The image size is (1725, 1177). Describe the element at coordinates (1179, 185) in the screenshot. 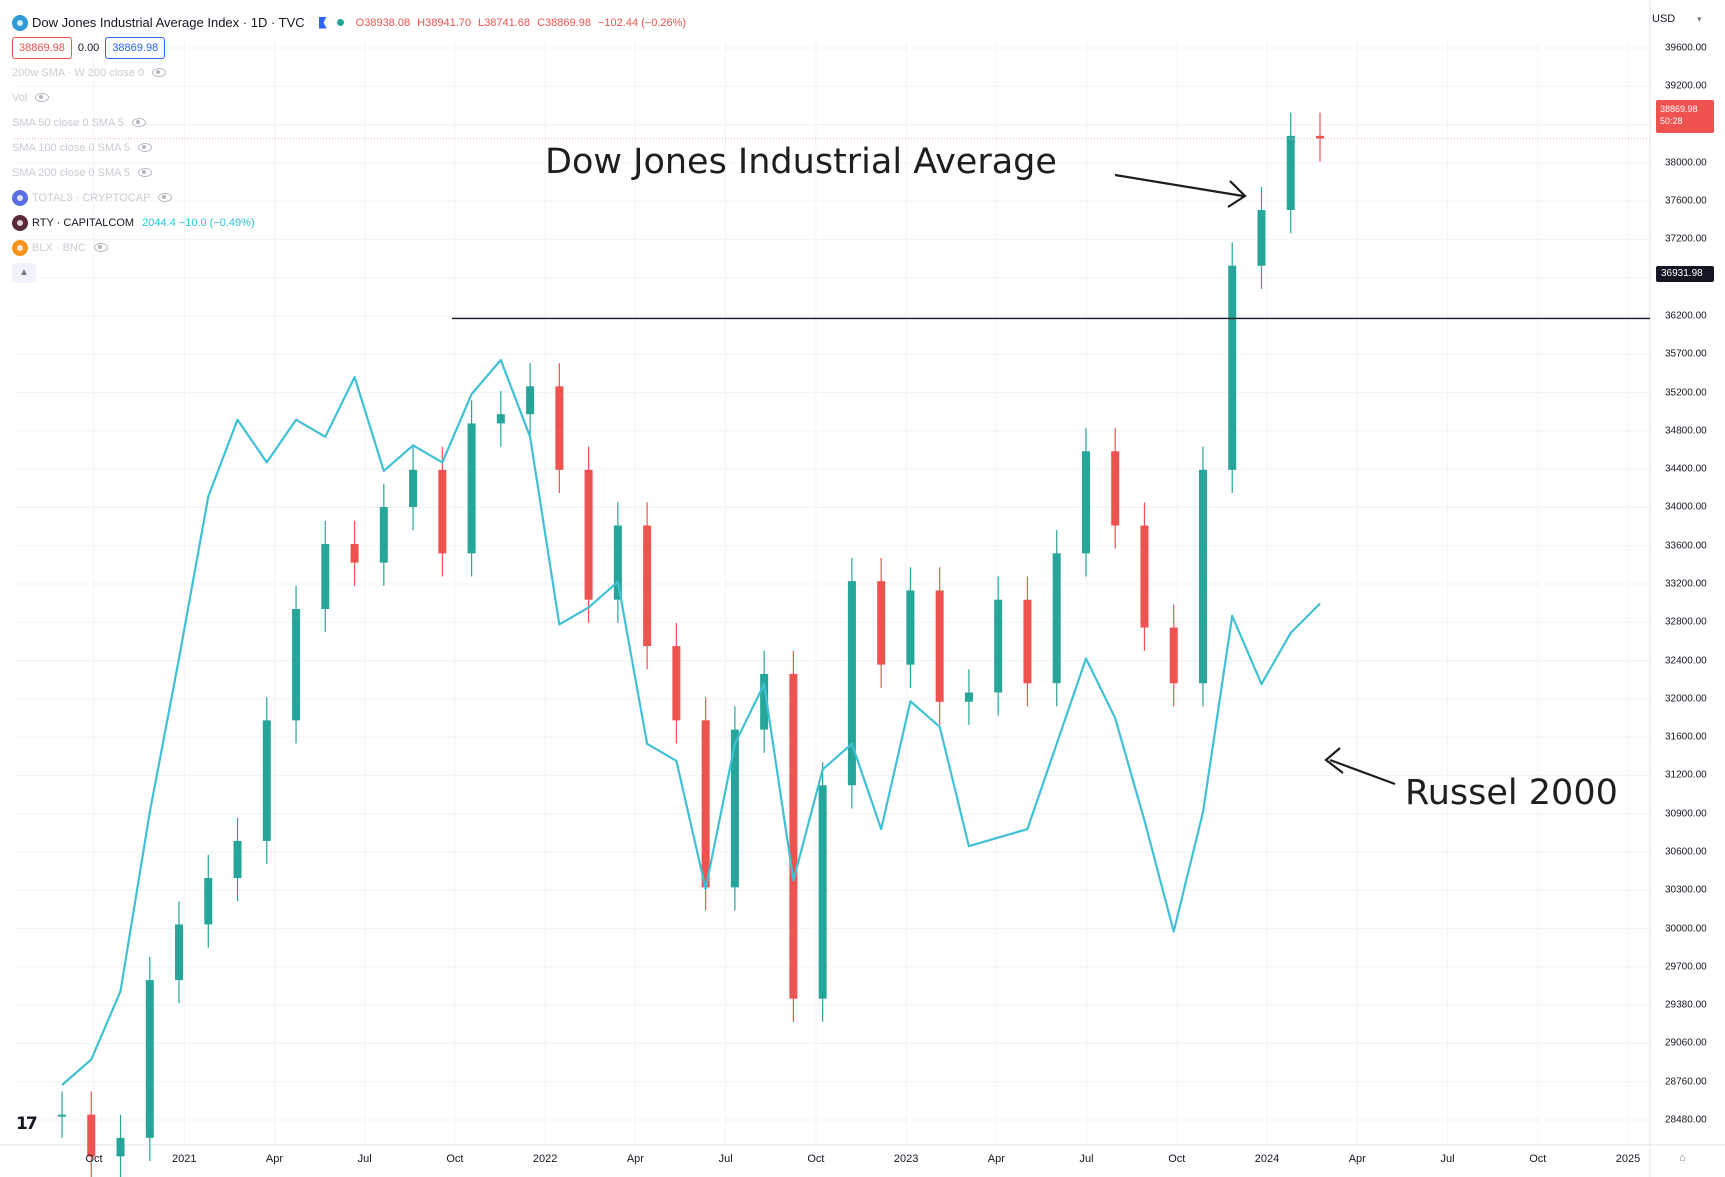

I see `dji-arrow-shaft` at that location.